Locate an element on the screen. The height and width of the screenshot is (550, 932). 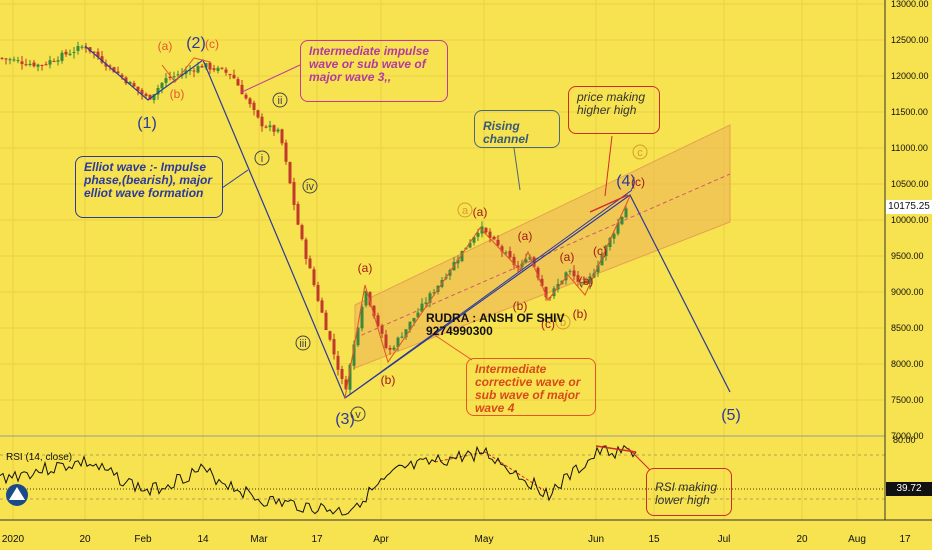
rsi-wave-line is located at coordinates (491, 472).